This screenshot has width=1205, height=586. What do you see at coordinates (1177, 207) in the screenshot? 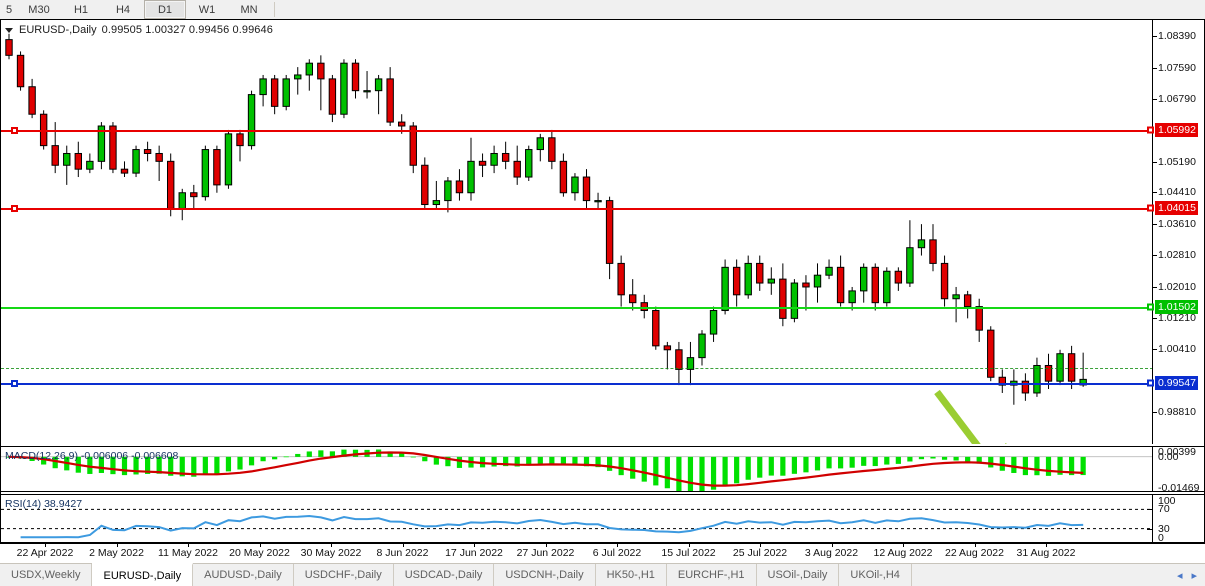
I see `price-tag-value: 1.04015` at bounding box center [1177, 207].